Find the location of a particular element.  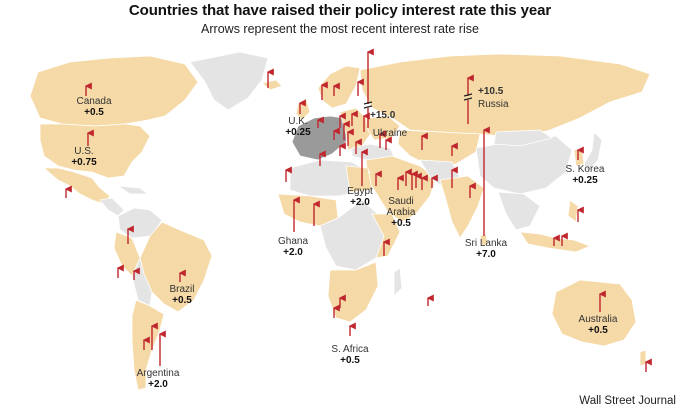

region-scandinavia is located at coordinates (339, 87).